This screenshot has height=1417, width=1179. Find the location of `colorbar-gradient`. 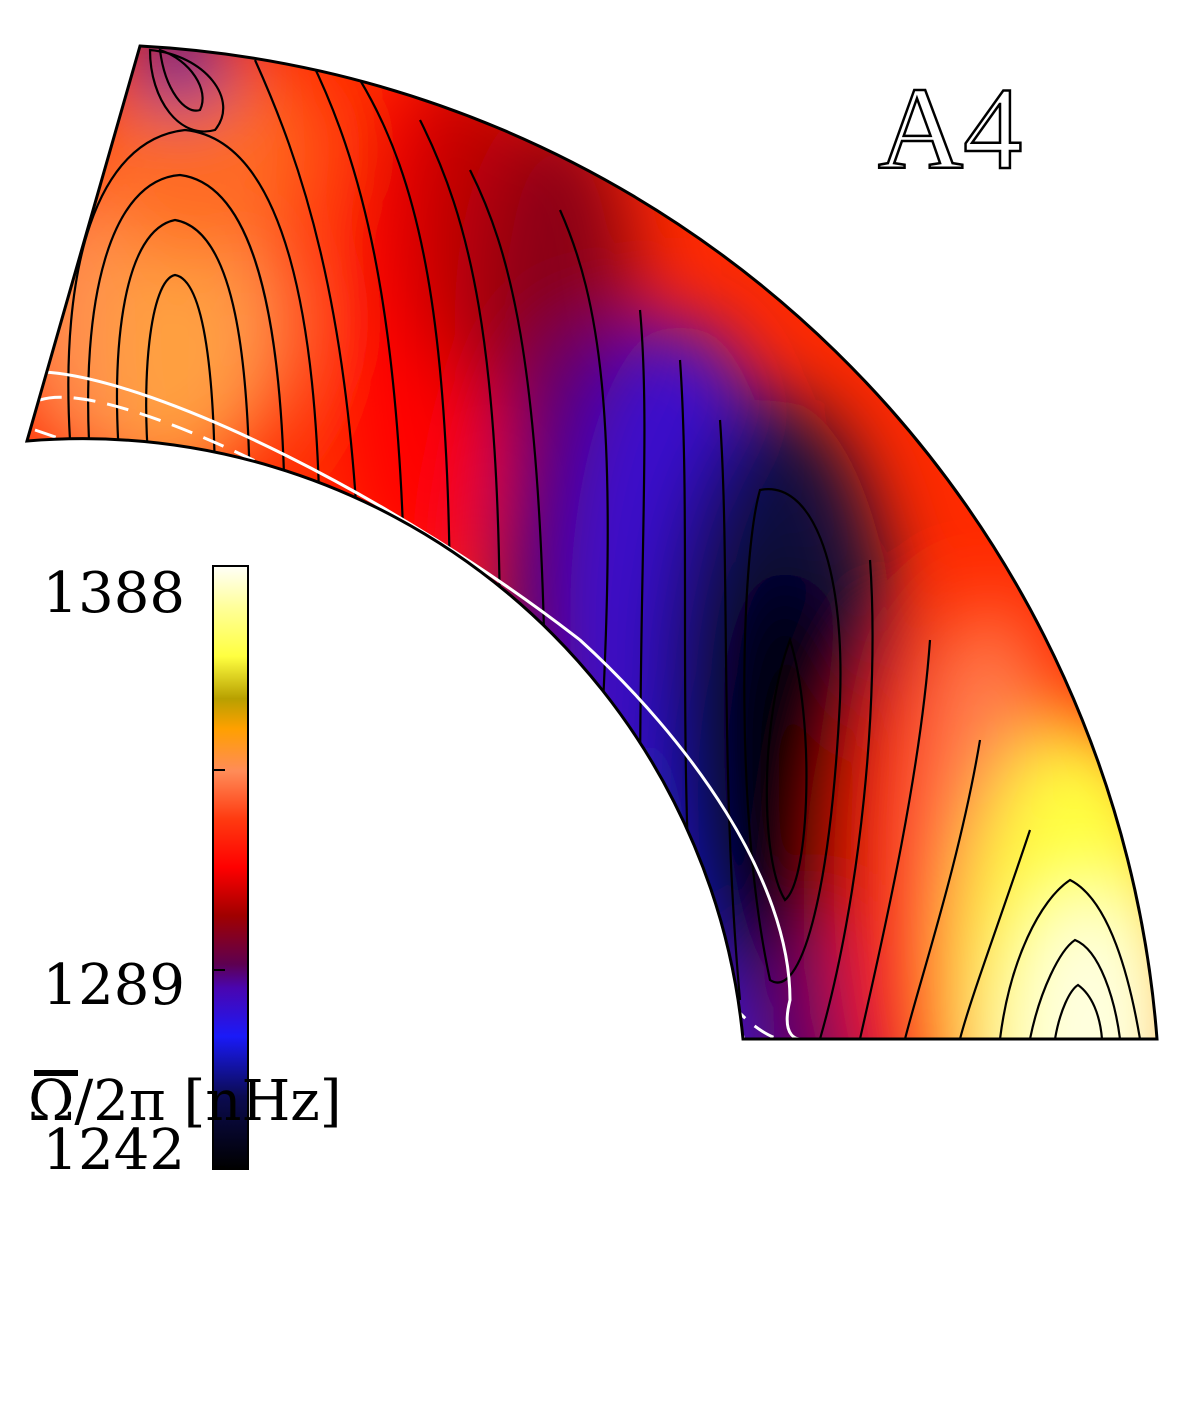

colorbar-gradient is located at coordinates (230, 867).